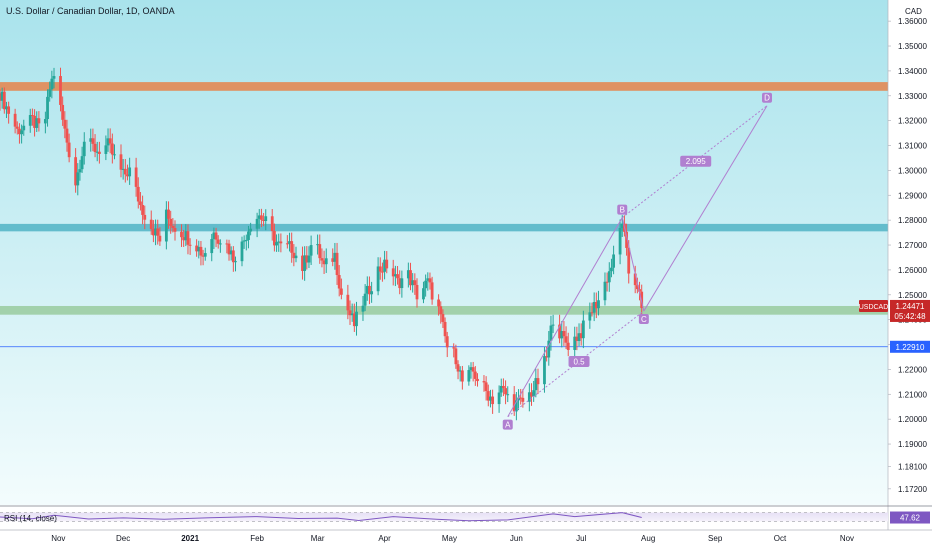 The image size is (932, 550). I want to click on abcd-leg, so click(565, 317).